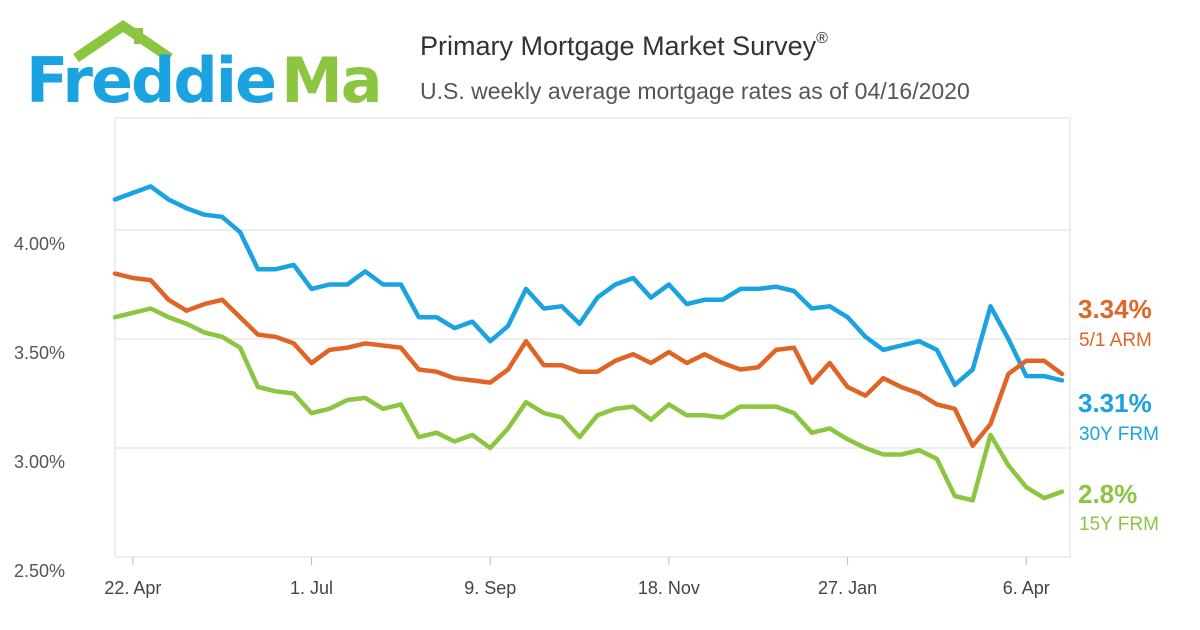 This screenshot has height=630, width=1200. What do you see at coordinates (39, 462) in the screenshot?
I see `y-tick-label: 3.00%` at bounding box center [39, 462].